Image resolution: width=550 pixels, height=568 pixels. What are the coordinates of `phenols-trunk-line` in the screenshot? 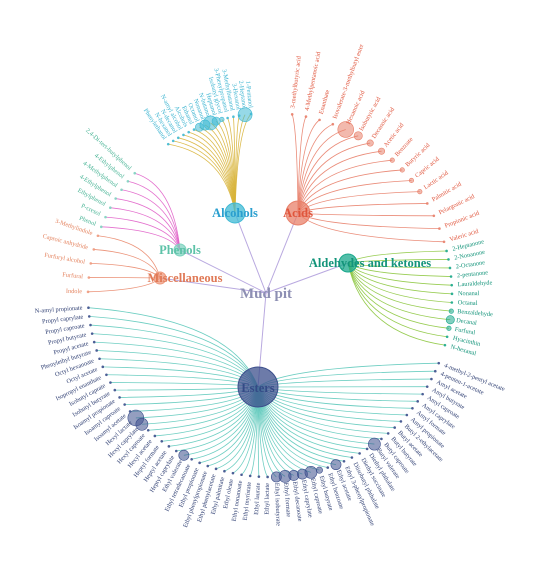 It's located at (223, 271).